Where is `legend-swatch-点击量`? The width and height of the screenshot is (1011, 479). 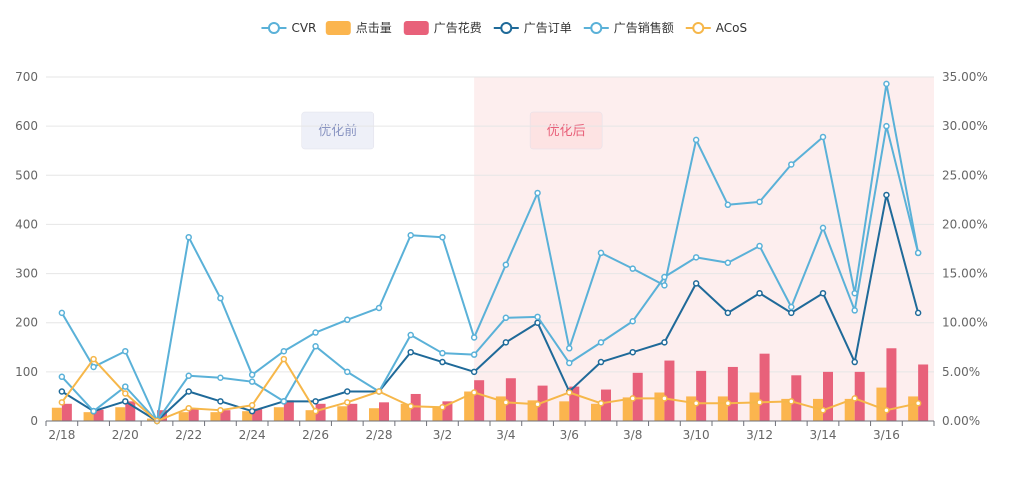 legend-swatch-点击量 is located at coordinates (338, 28).